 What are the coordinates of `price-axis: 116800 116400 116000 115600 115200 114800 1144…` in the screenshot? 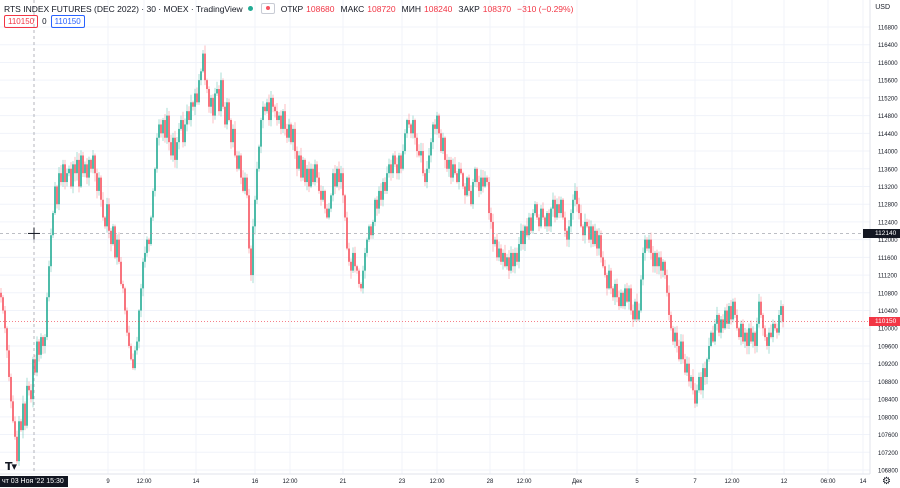 It's located at (884, 237).